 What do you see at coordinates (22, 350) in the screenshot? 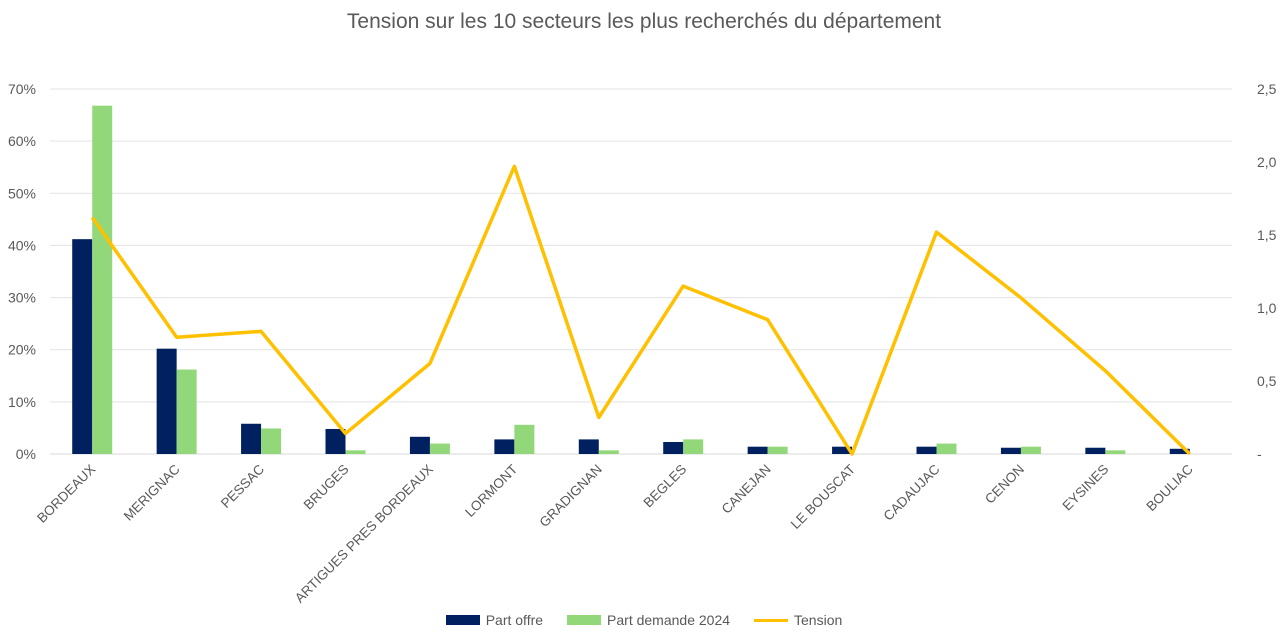
I see `y-left-tick-label: 20%` at bounding box center [22, 350].